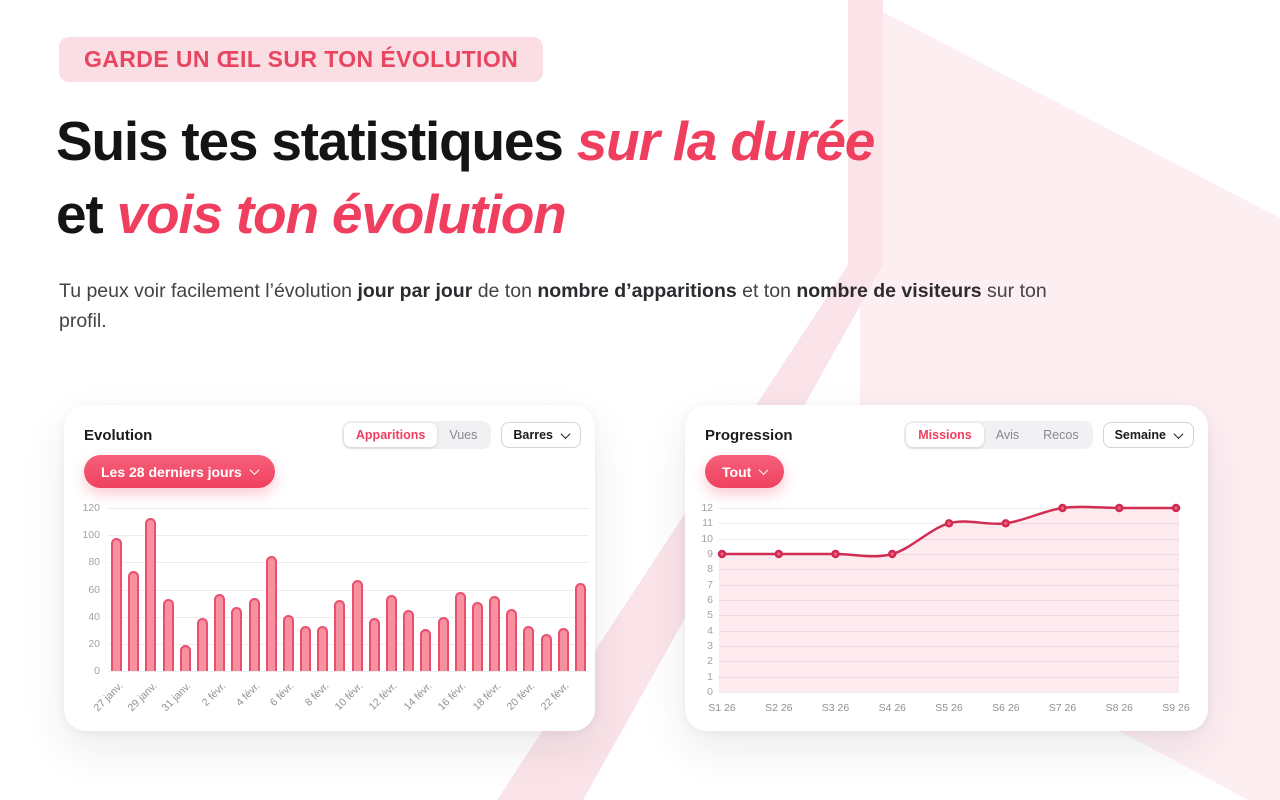 This screenshot has height=800, width=1280. Describe the element at coordinates (463, 435) in the screenshot. I see `tab-vues: Vues` at that location.